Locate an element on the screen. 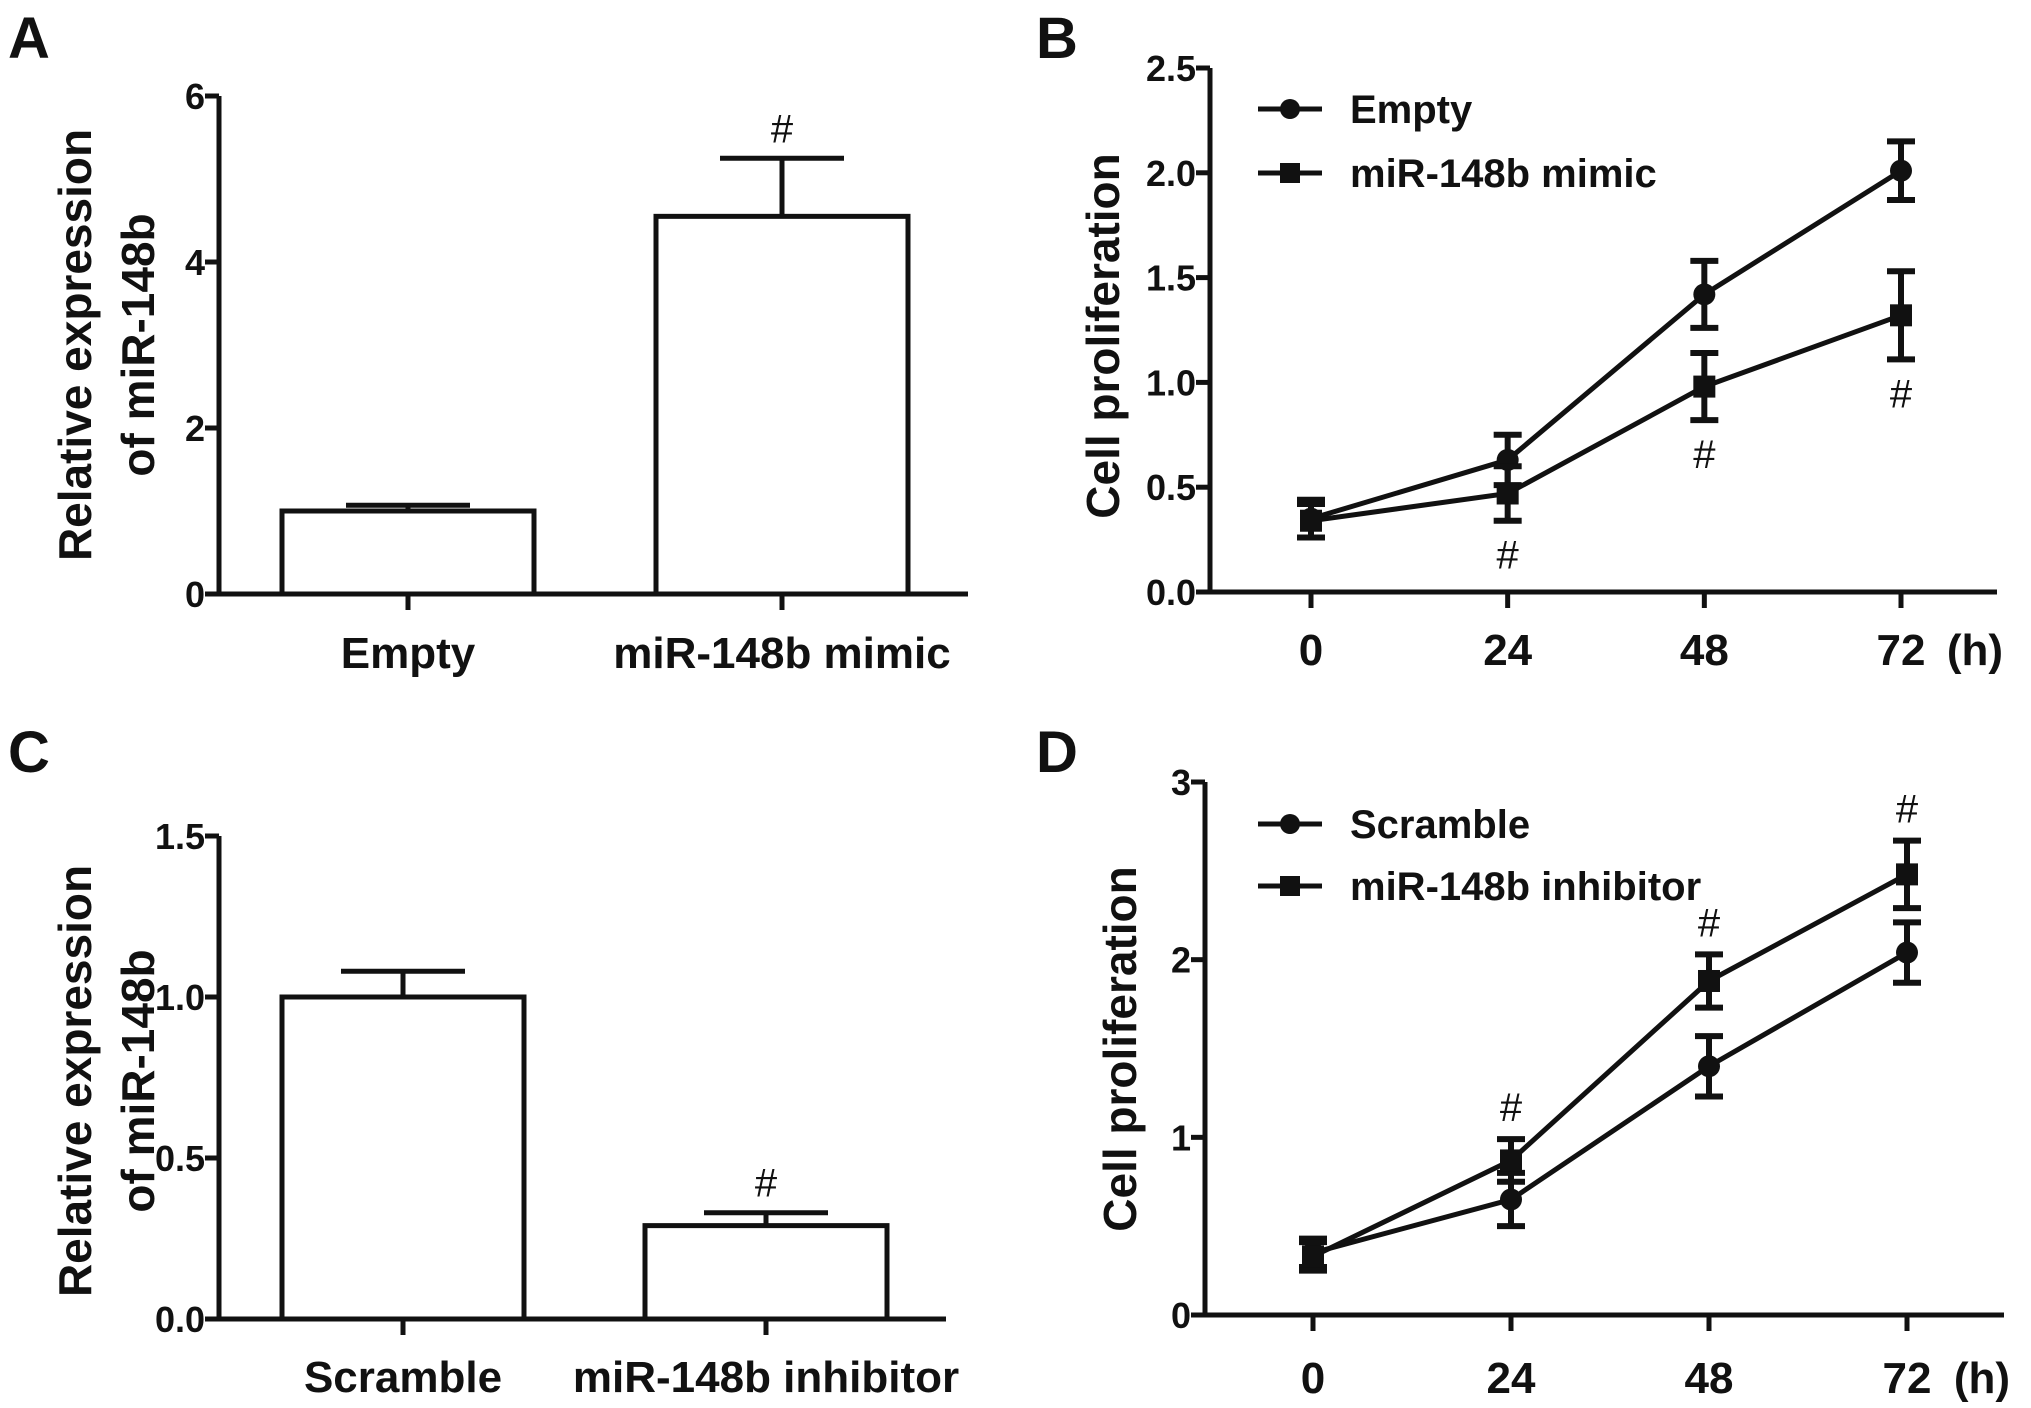 This screenshot has width=2031, height=1408. y-tick-label: 1 is located at coordinates (1181, 1137).